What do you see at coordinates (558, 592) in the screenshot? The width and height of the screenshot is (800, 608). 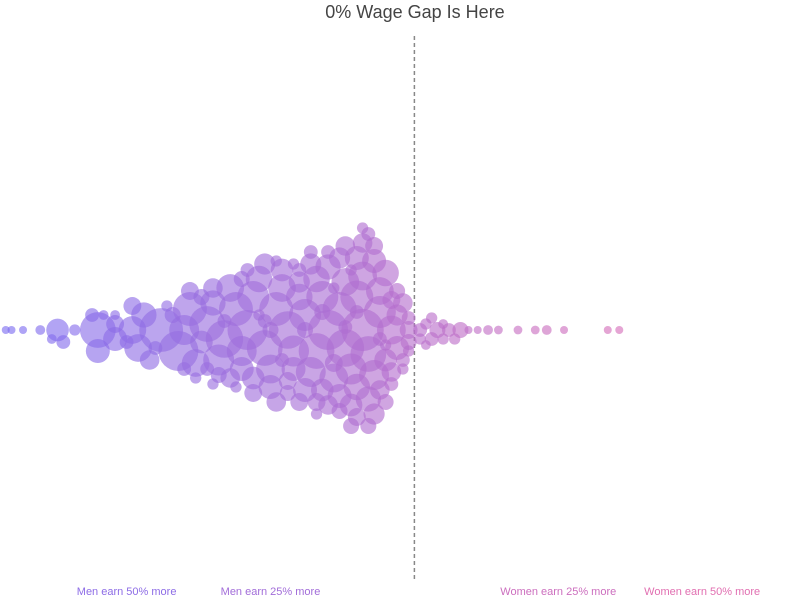 I see `x-tick-label: Women earn 25% more` at bounding box center [558, 592].